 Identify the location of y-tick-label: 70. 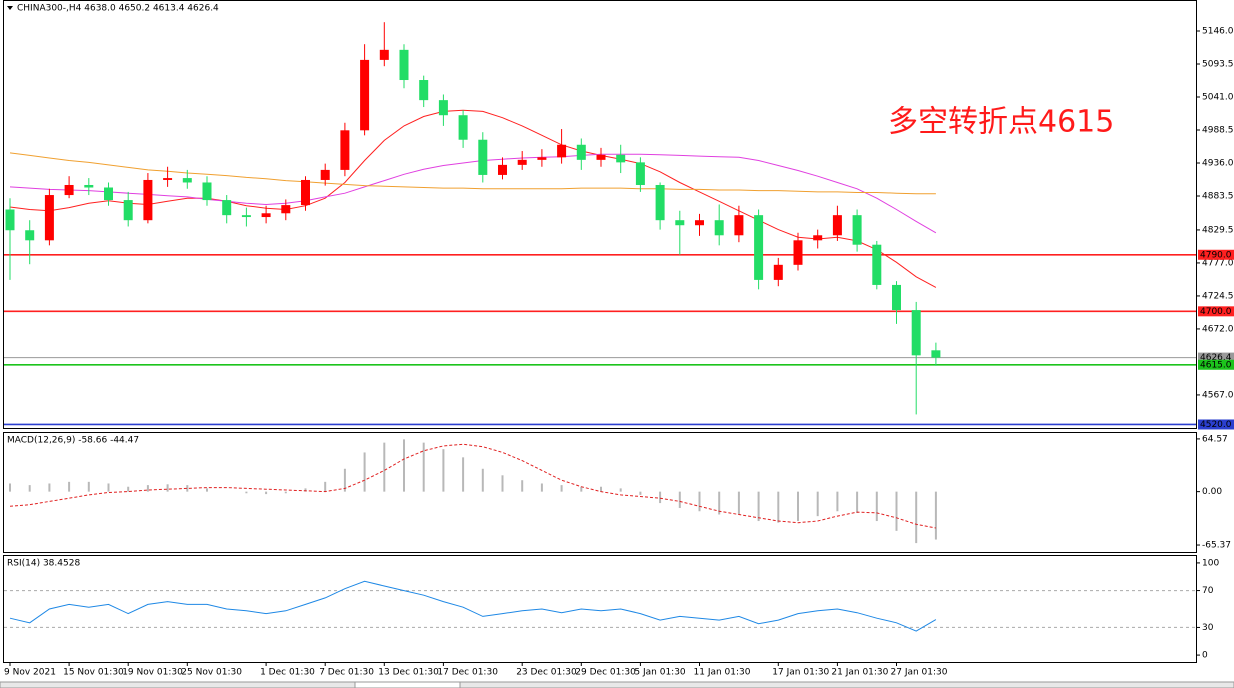
(1208, 591).